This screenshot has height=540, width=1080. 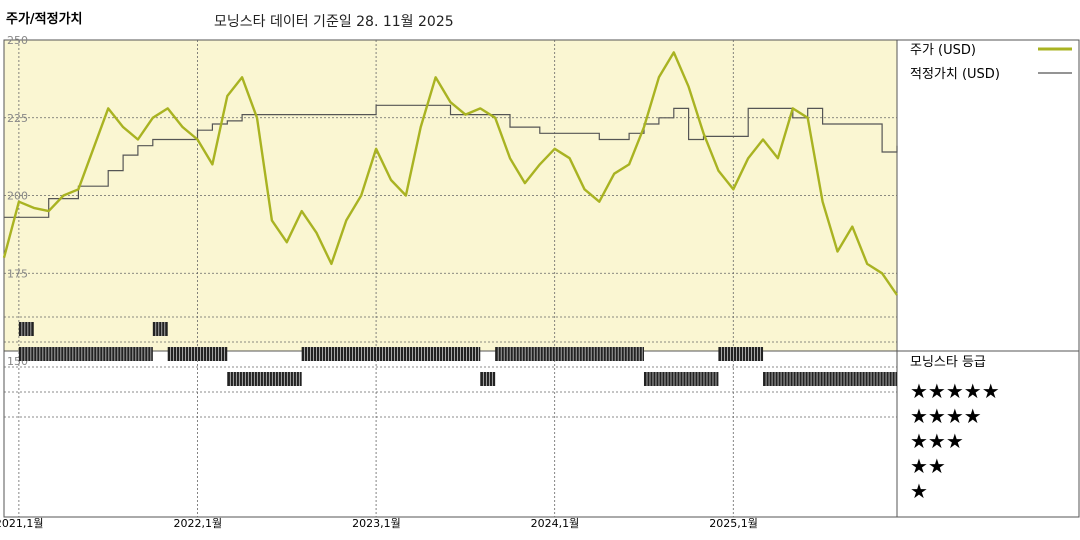 I want to click on legend-panel, so click(x=988, y=195).